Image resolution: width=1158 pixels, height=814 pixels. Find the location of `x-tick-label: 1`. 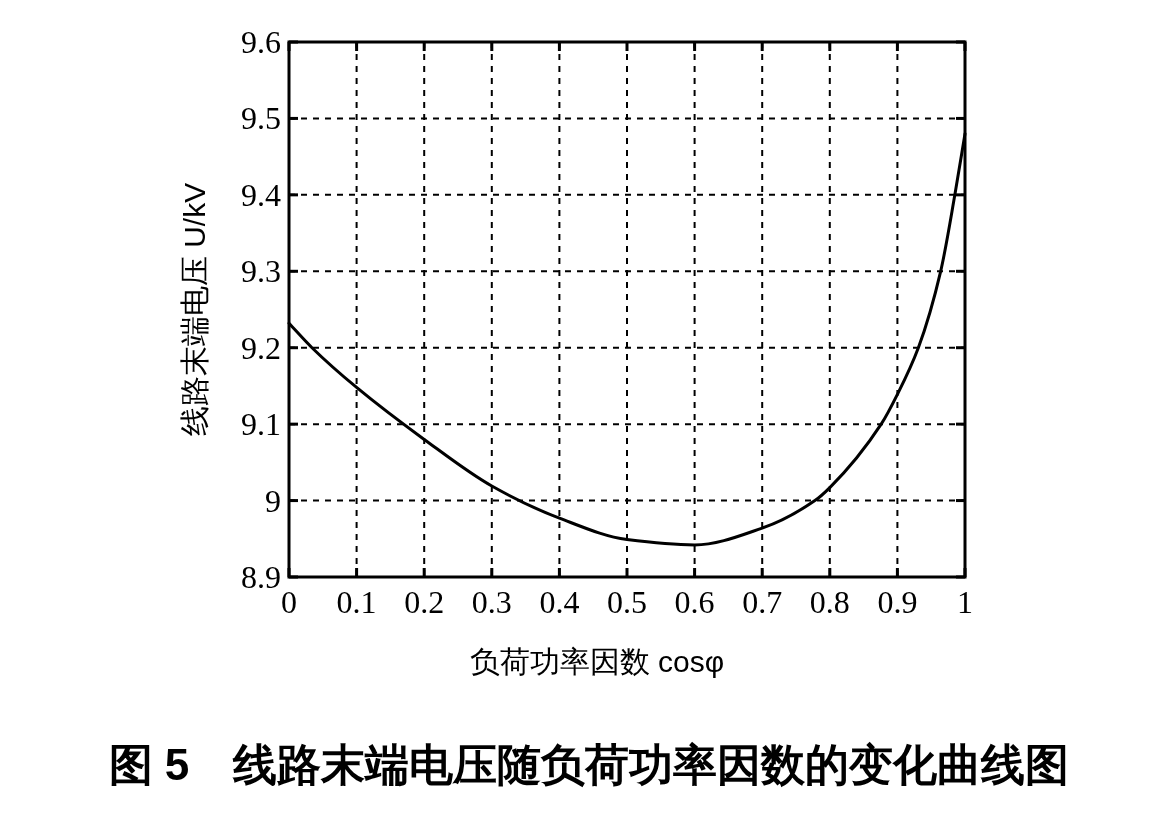

x-tick-label: 1 is located at coordinates (965, 602).